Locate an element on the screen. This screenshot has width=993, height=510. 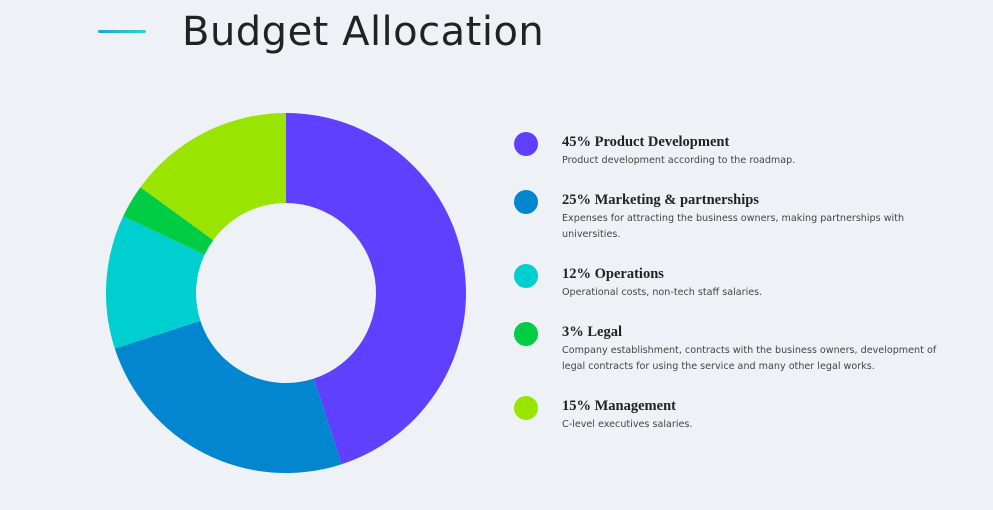
legend-desc-management: C-level executives salaries. is located at coordinates (627, 424).